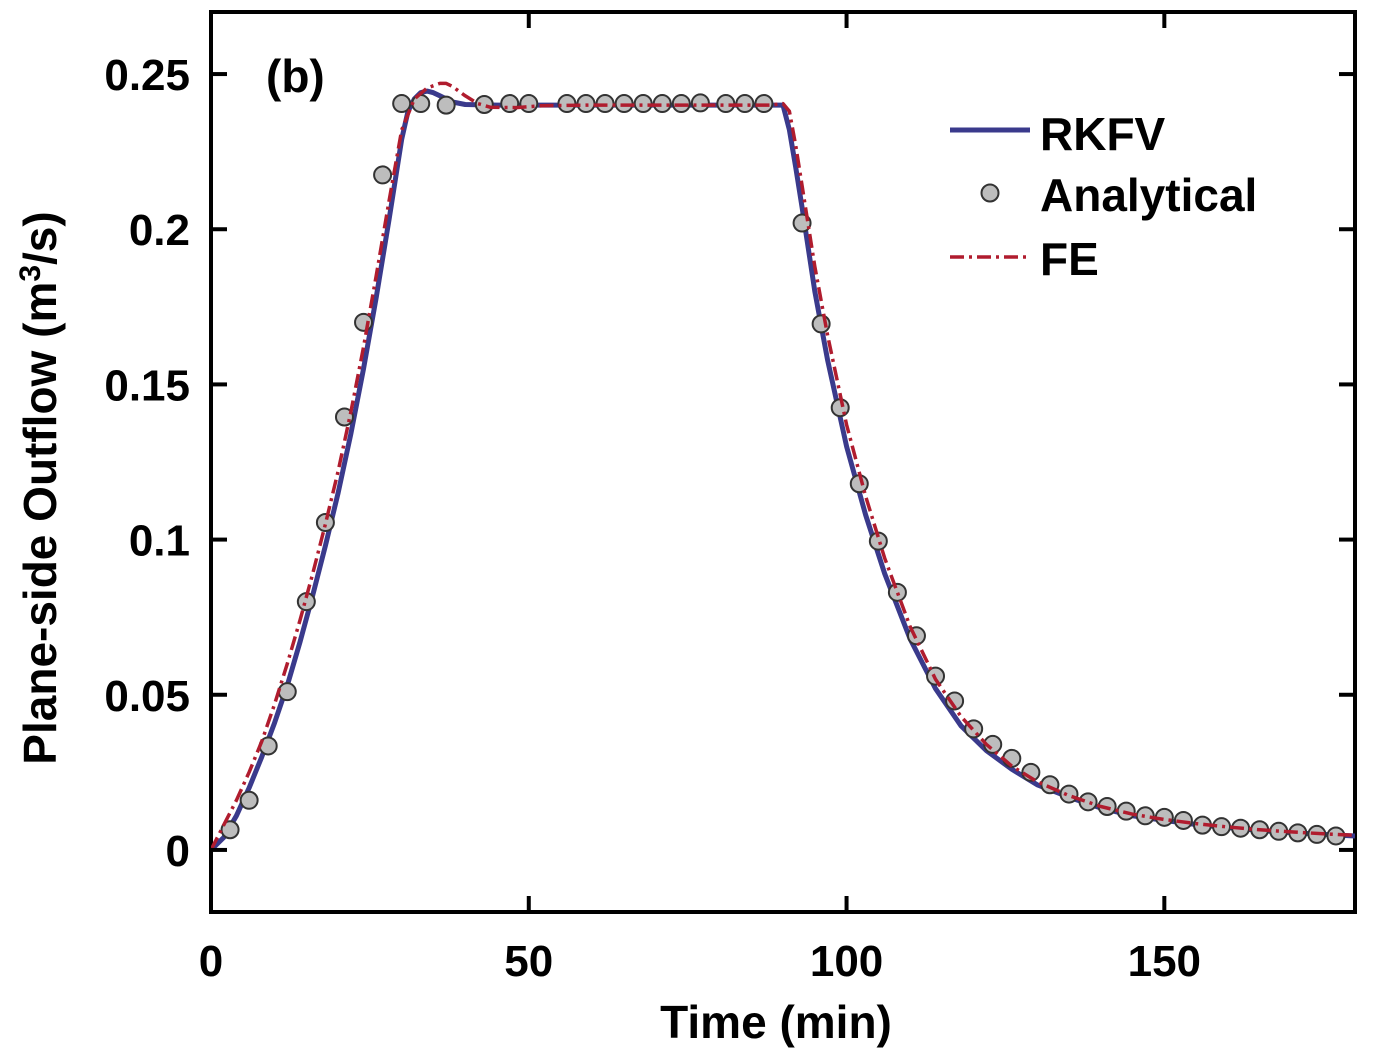  I want to click on legend-swatch-analytical, so click(990, 193).